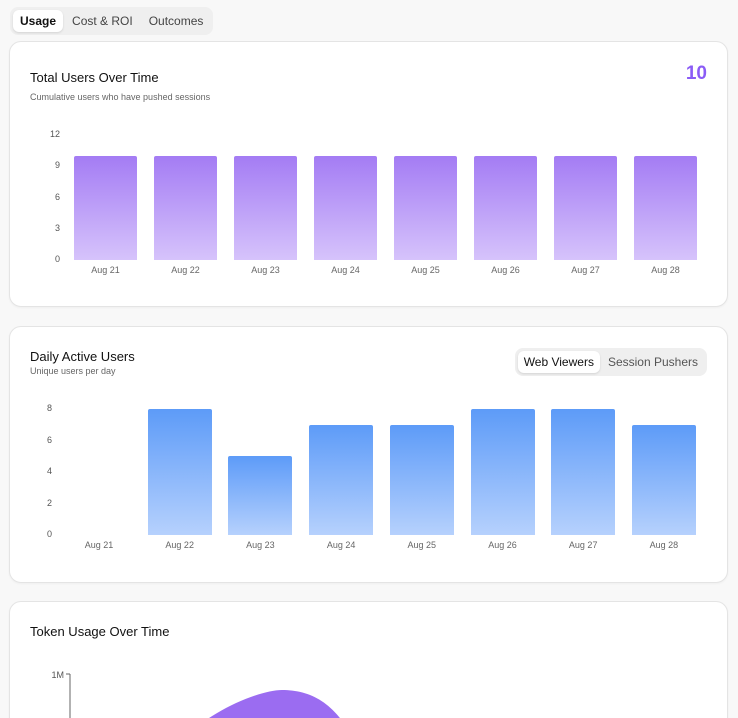 This screenshot has width=738, height=718. Describe the element at coordinates (341, 545) in the screenshot. I see `daily-active-xtick: Aug 24` at that location.